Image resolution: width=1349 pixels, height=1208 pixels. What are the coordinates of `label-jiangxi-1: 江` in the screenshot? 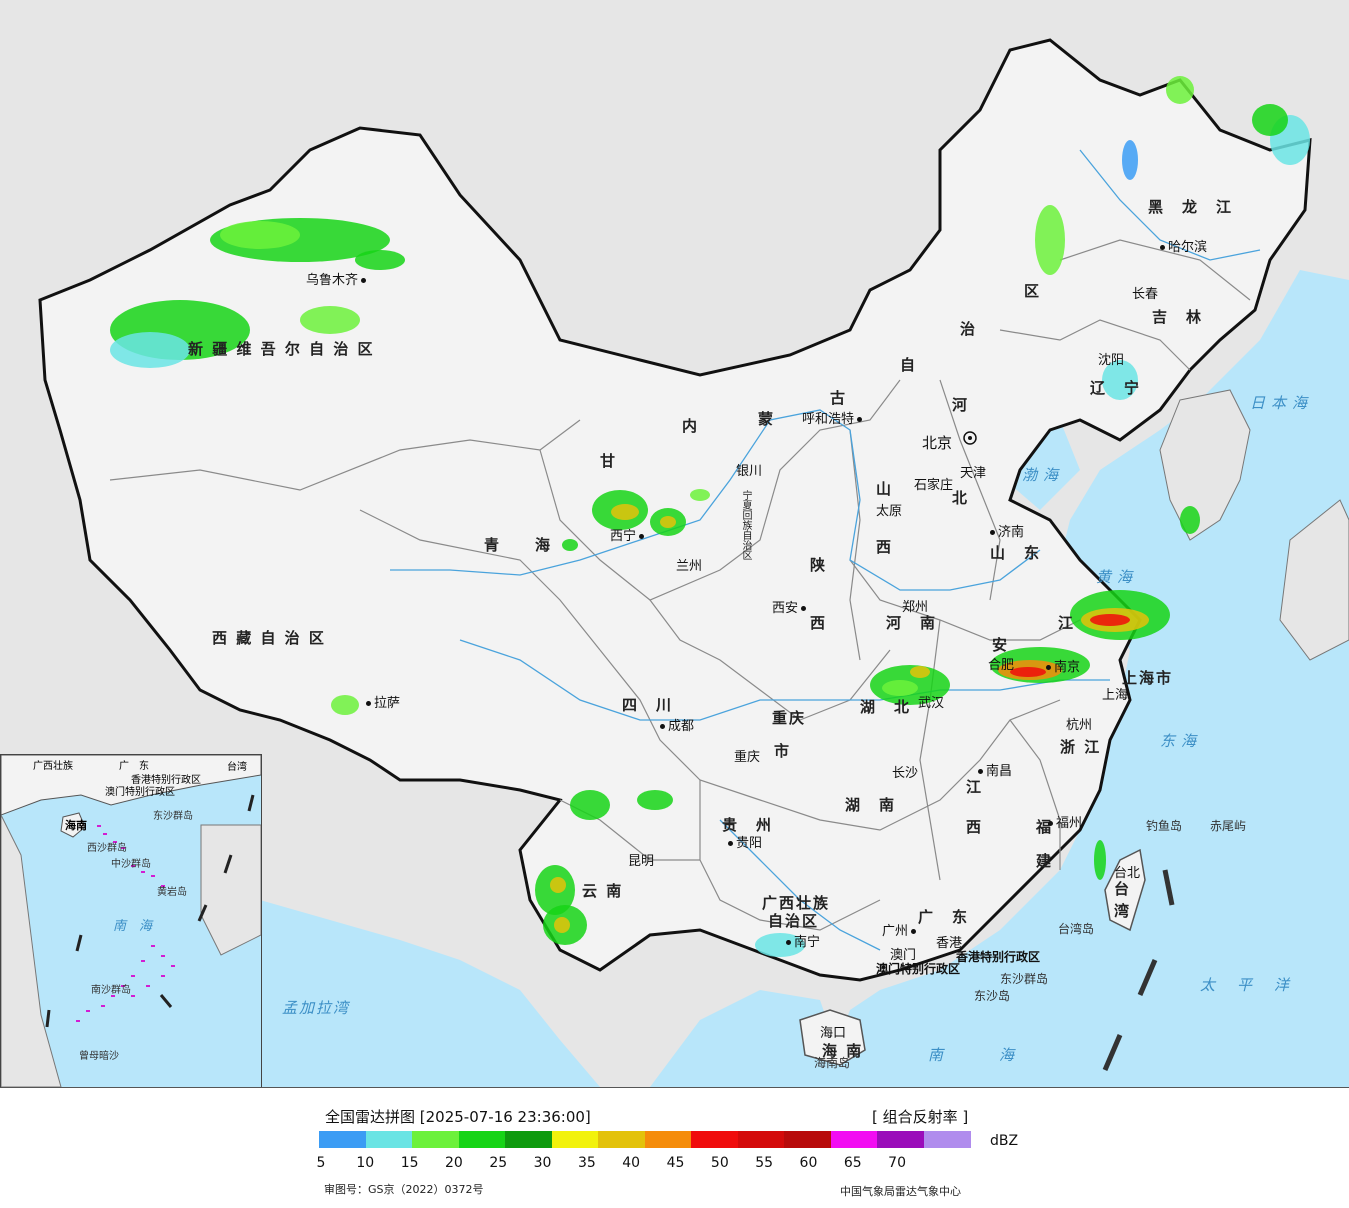 It's located at (975, 787).